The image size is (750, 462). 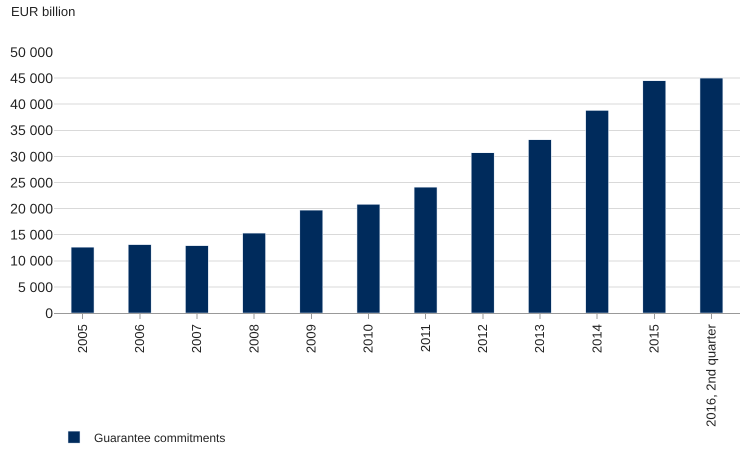 I want to click on y-tick-label: 35 000, so click(x=32, y=130).